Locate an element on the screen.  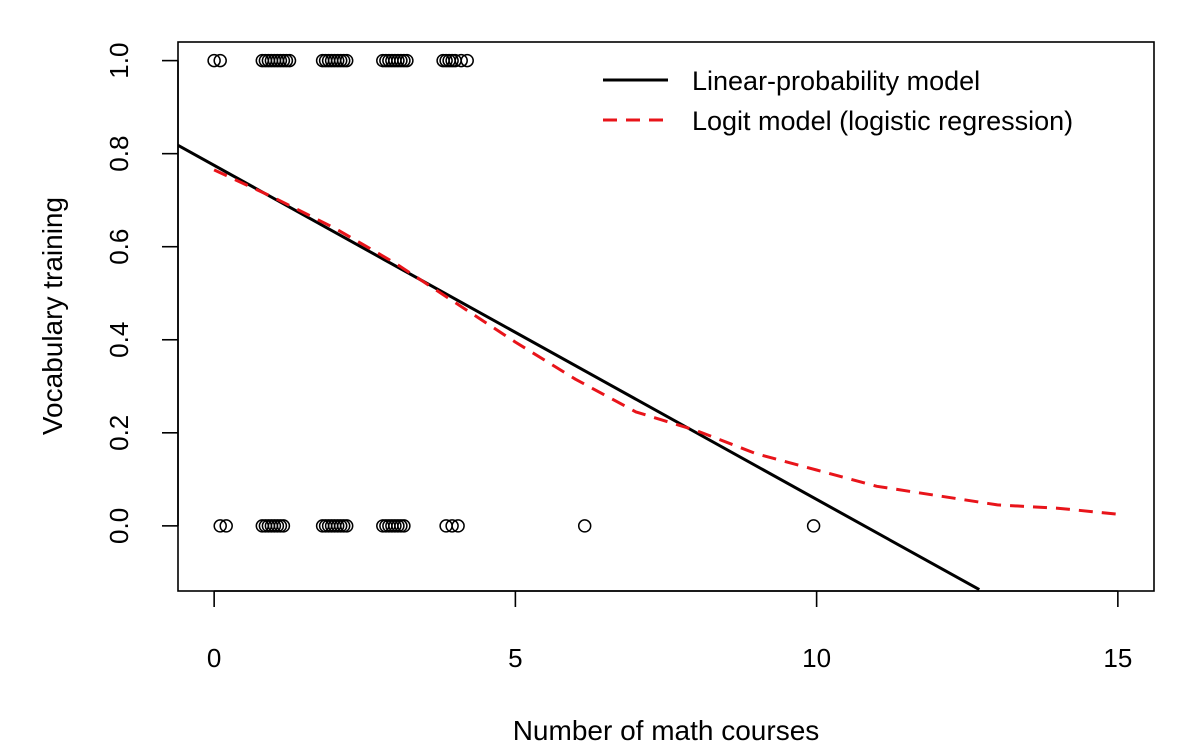
x-tick-label: 10 is located at coordinates (816, 658).